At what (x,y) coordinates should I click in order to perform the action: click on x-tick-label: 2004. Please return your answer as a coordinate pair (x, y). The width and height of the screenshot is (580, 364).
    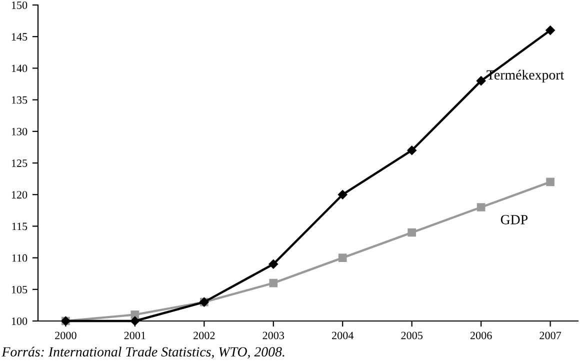
    Looking at the image, I should click on (343, 336).